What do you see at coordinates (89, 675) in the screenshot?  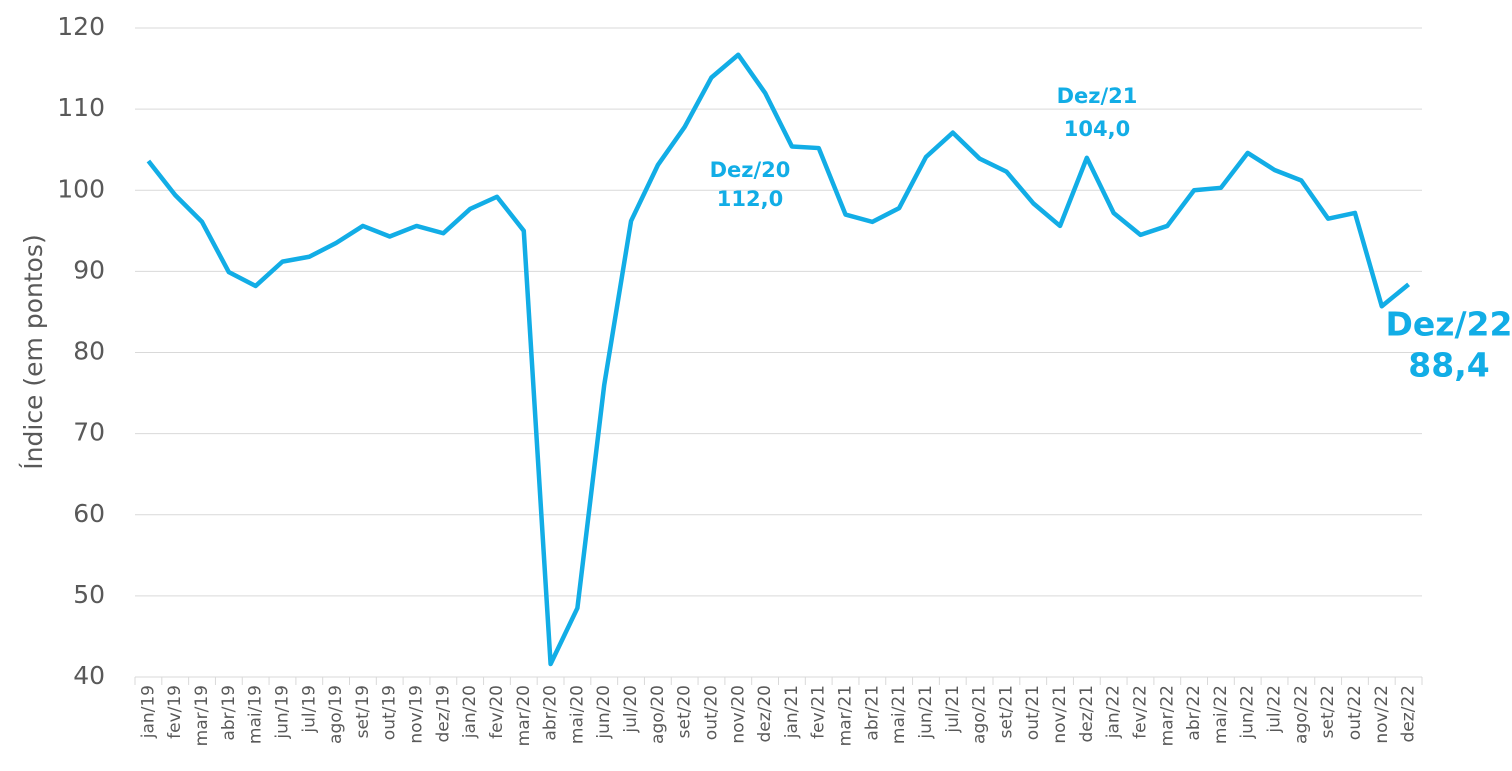 I see `y-tick-label: 40` at bounding box center [89, 675].